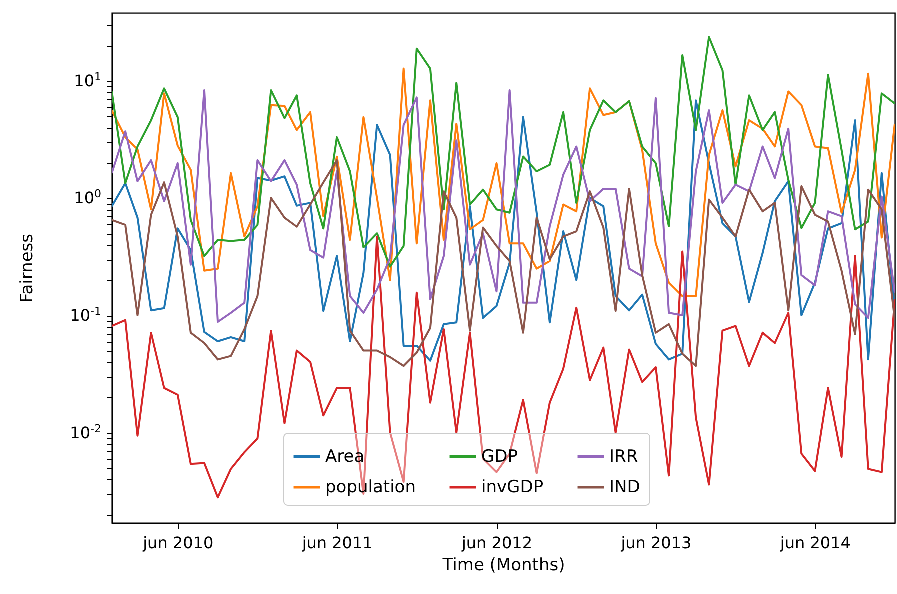 This screenshot has height=594, width=897. Describe the element at coordinates (86, 315) in the screenshot. I see `y-tick-label: 10$^{-1}$` at that location.